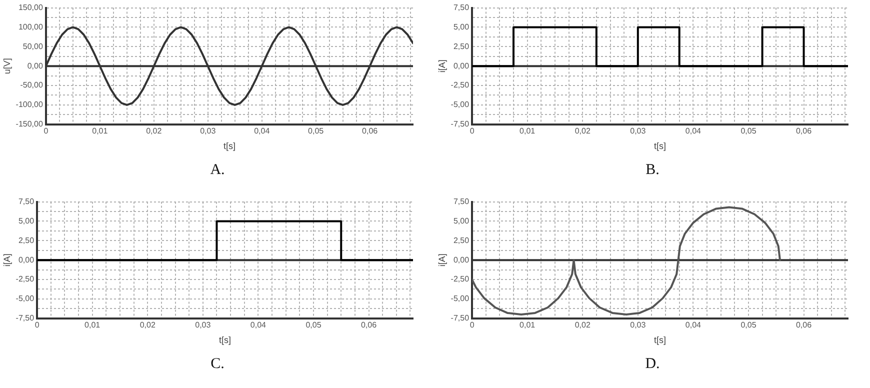 Image resolution: width=870 pixels, height=388 pixels. What do you see at coordinates (33, 46) in the screenshot?
I see `y-tick-label: 50,00` at bounding box center [33, 46].